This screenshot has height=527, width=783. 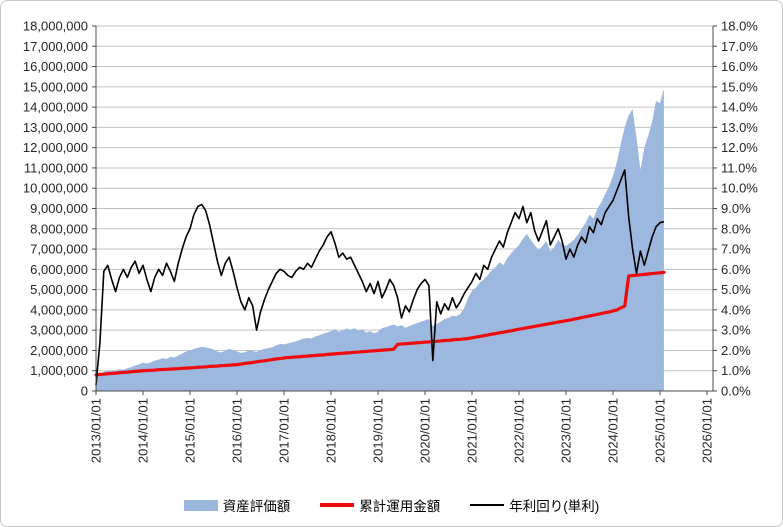 I want to click on right-axis-tick-label: 1.0%, so click(x=736, y=370).